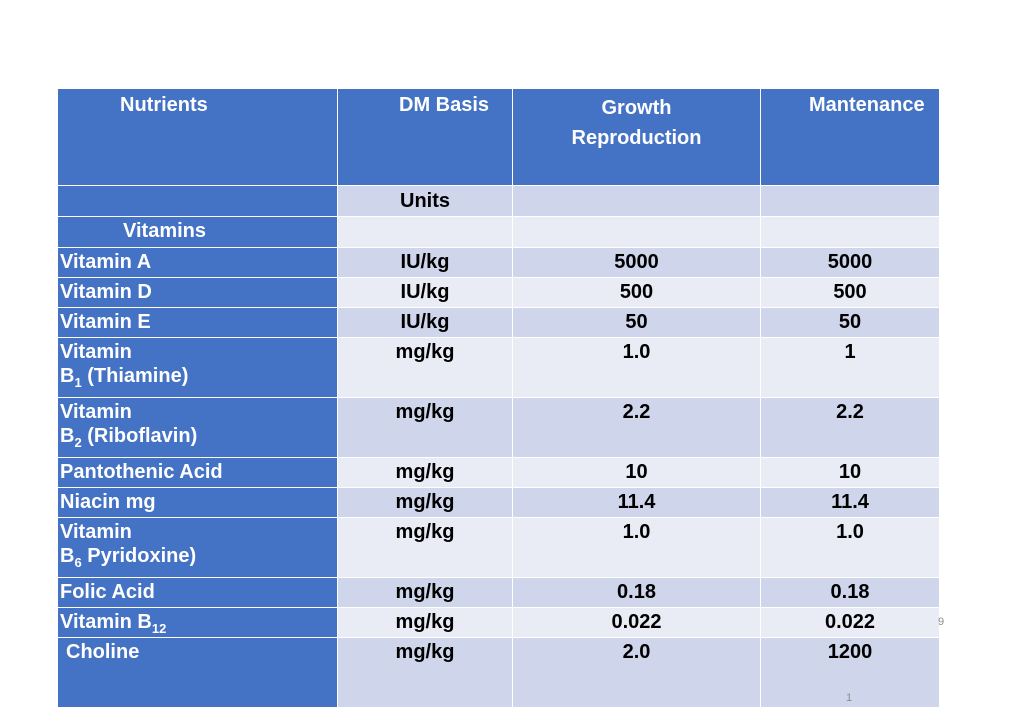  Describe the element at coordinates (197, 472) in the screenshot. I see `nutrient-name: Pantothenic Acid` at that location.